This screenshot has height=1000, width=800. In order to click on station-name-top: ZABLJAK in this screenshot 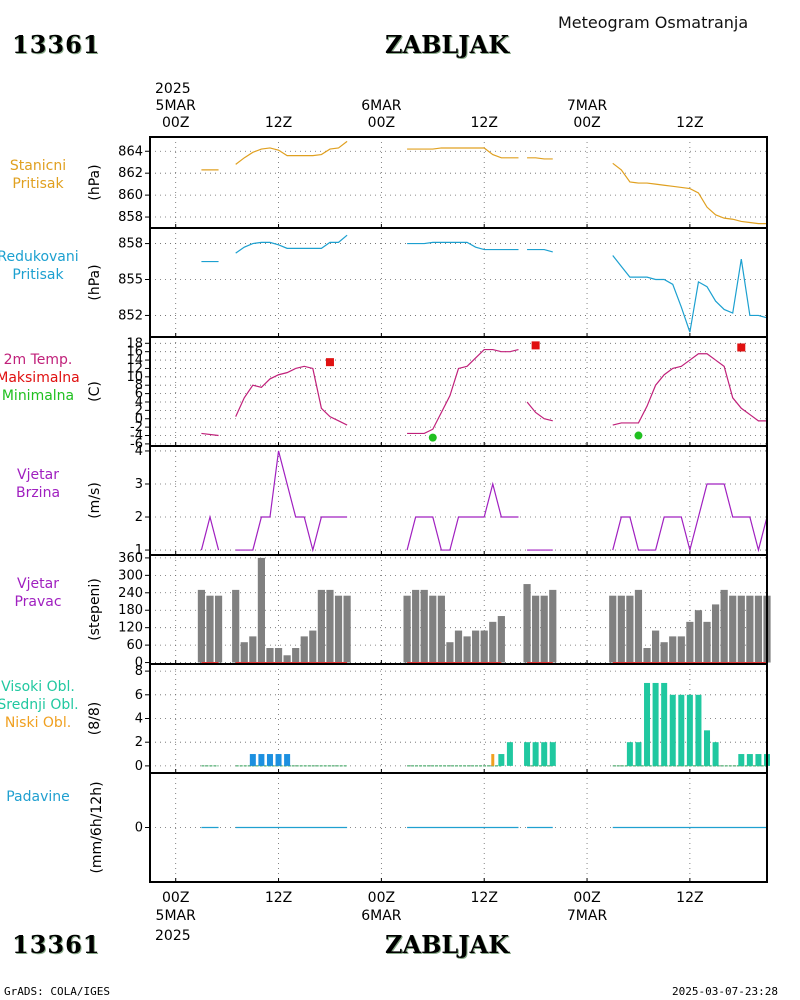, I will do `click(447, 44)`.